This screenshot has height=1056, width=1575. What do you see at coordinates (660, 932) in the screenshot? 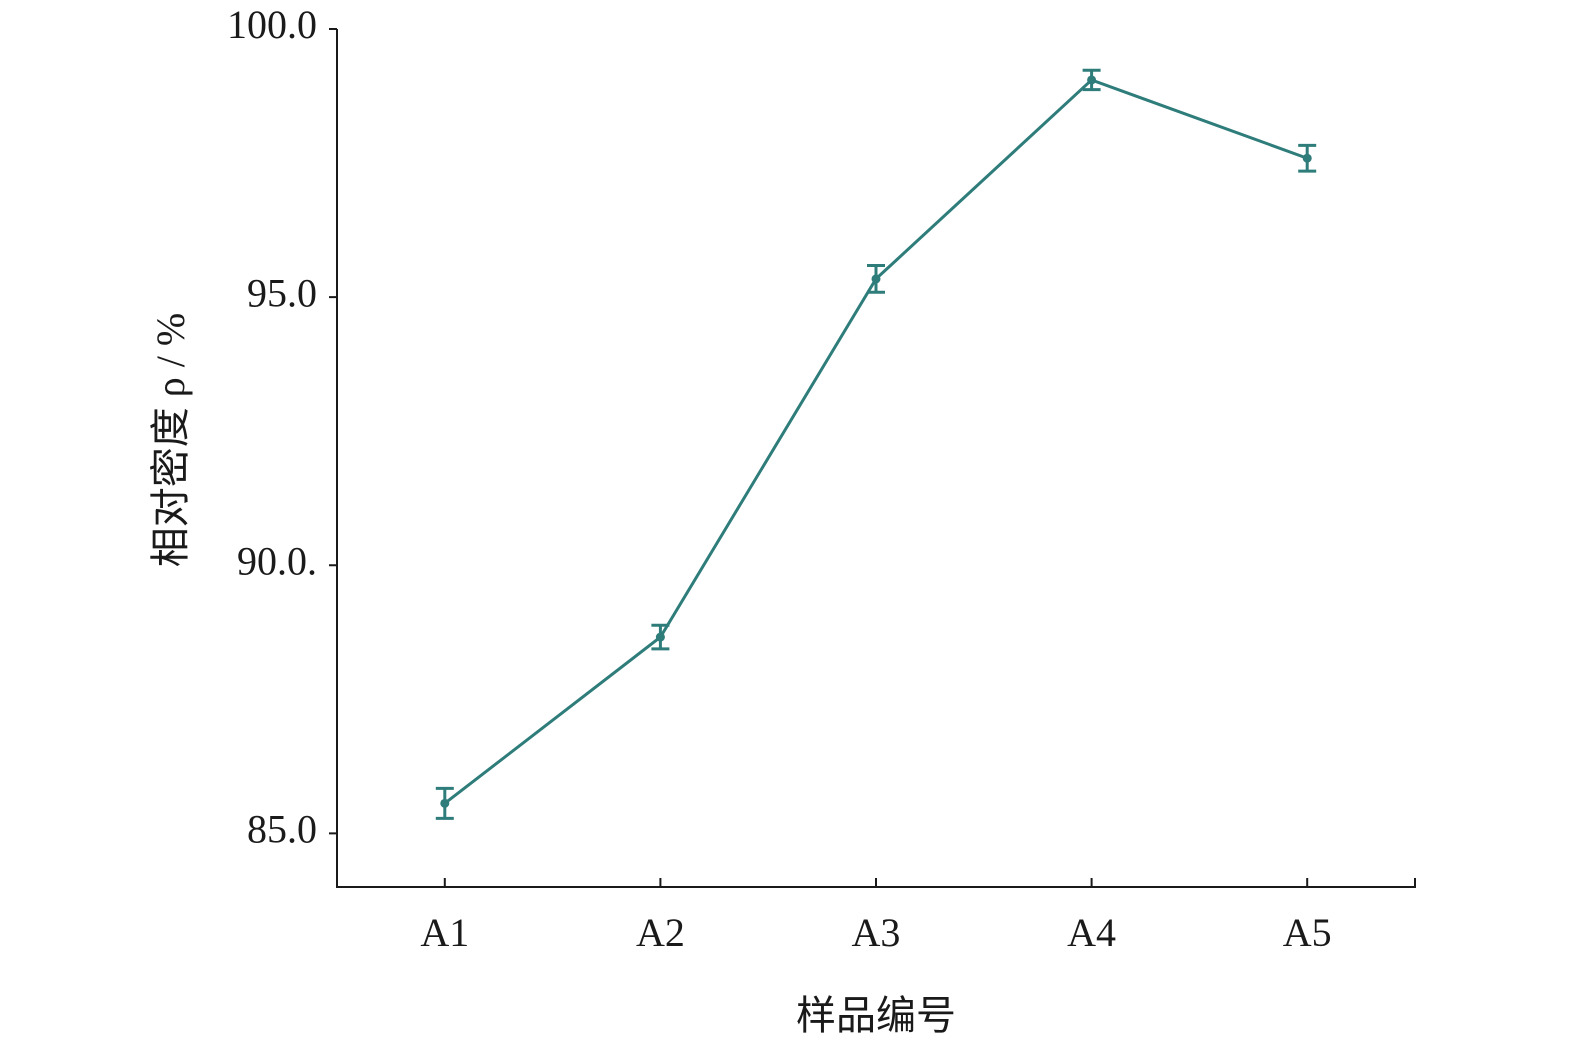
I see `x-tick-label: A2` at bounding box center [660, 932].